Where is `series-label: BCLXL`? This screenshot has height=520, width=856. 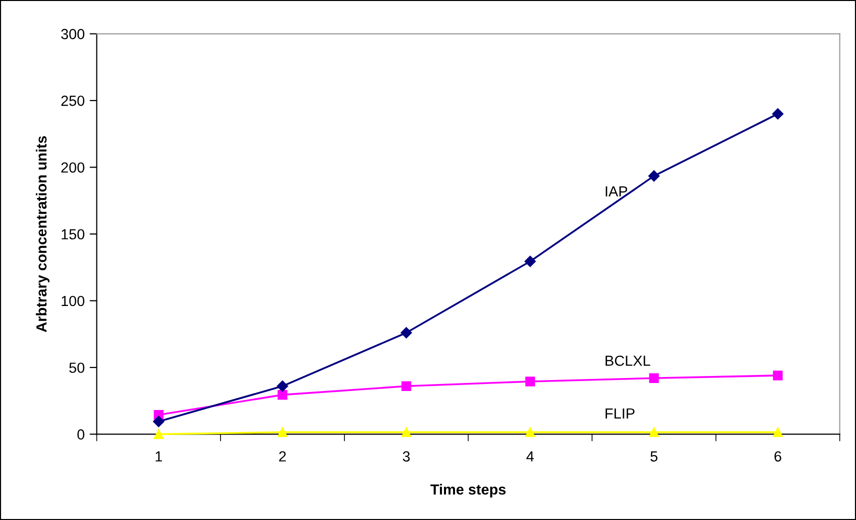 series-label: BCLXL is located at coordinates (628, 361).